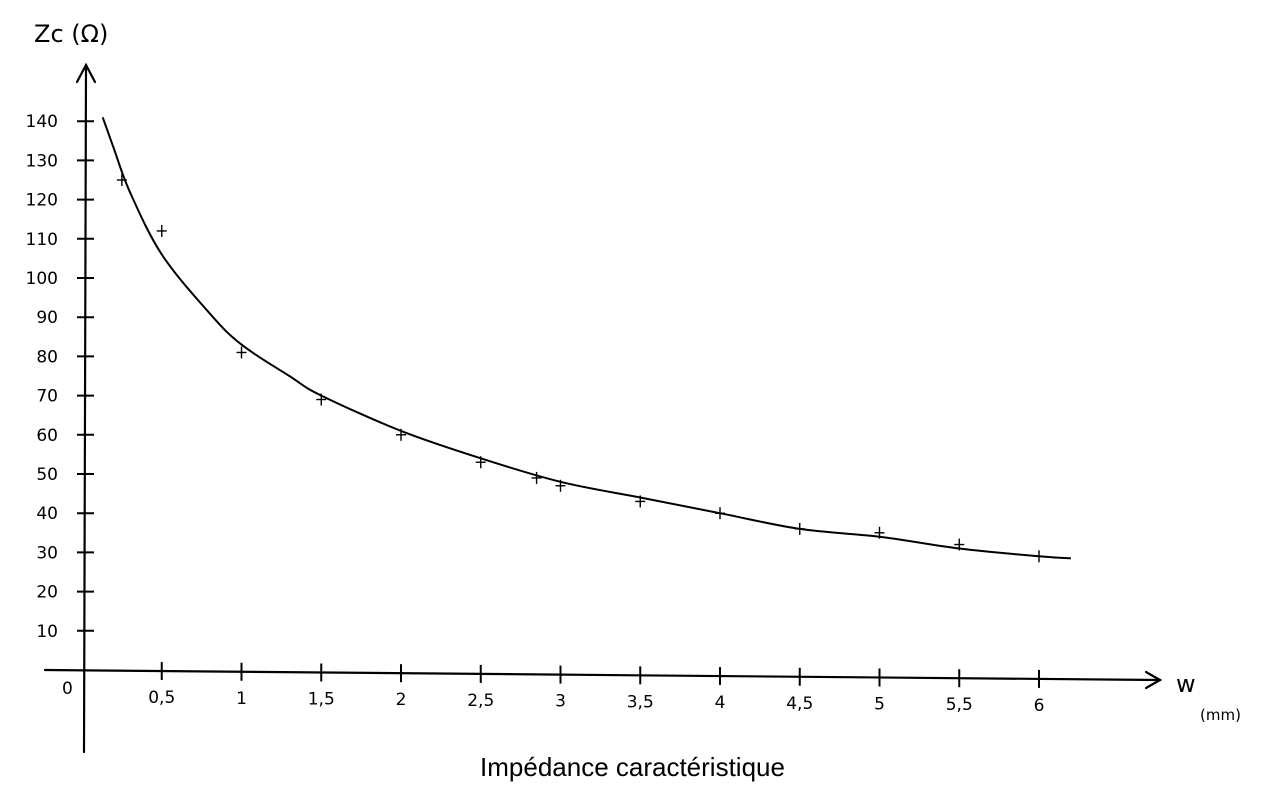  What do you see at coordinates (47, 632) in the screenshot?
I see `y-tick-label: 10` at bounding box center [47, 632].